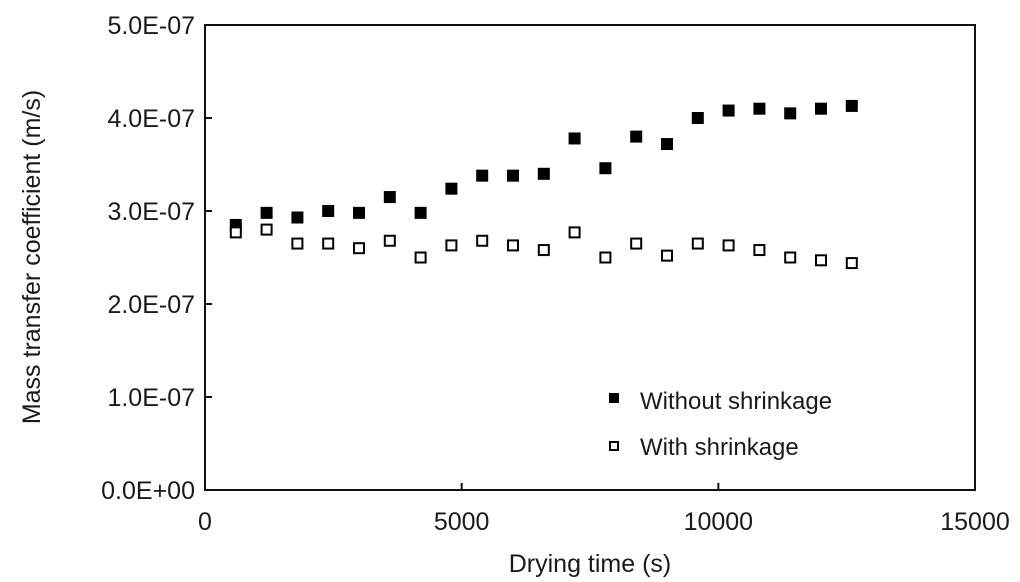  I want to click on y-tick-label: 5.0E-07, so click(151, 26).